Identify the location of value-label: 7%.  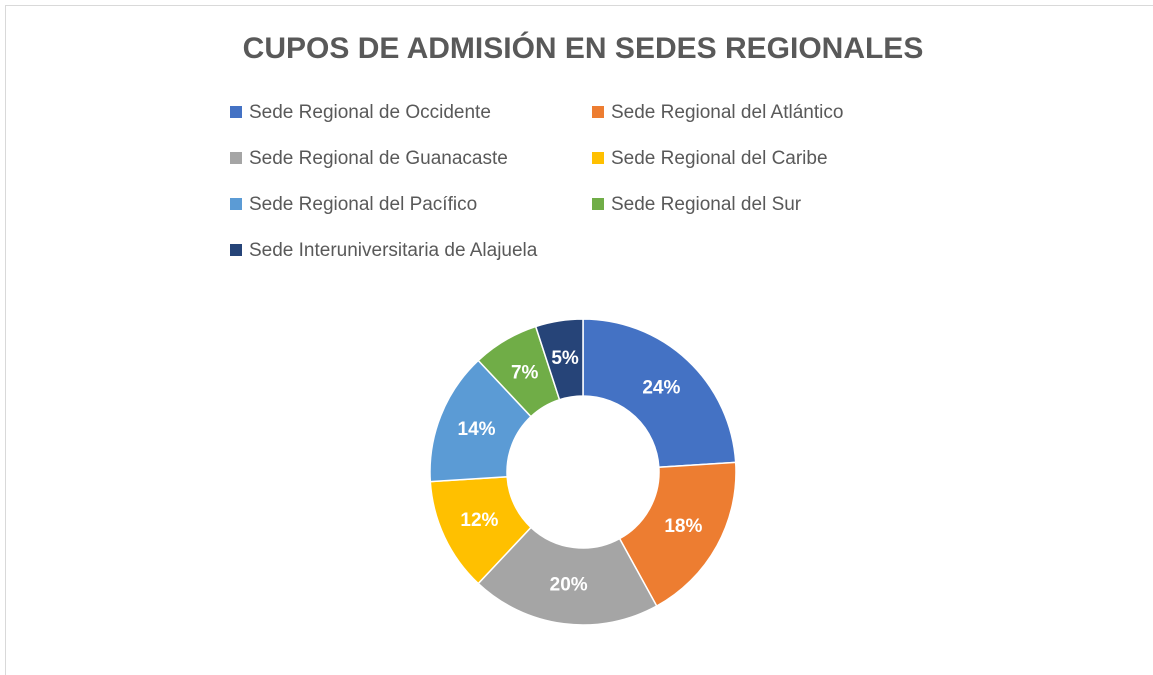
(525, 372).